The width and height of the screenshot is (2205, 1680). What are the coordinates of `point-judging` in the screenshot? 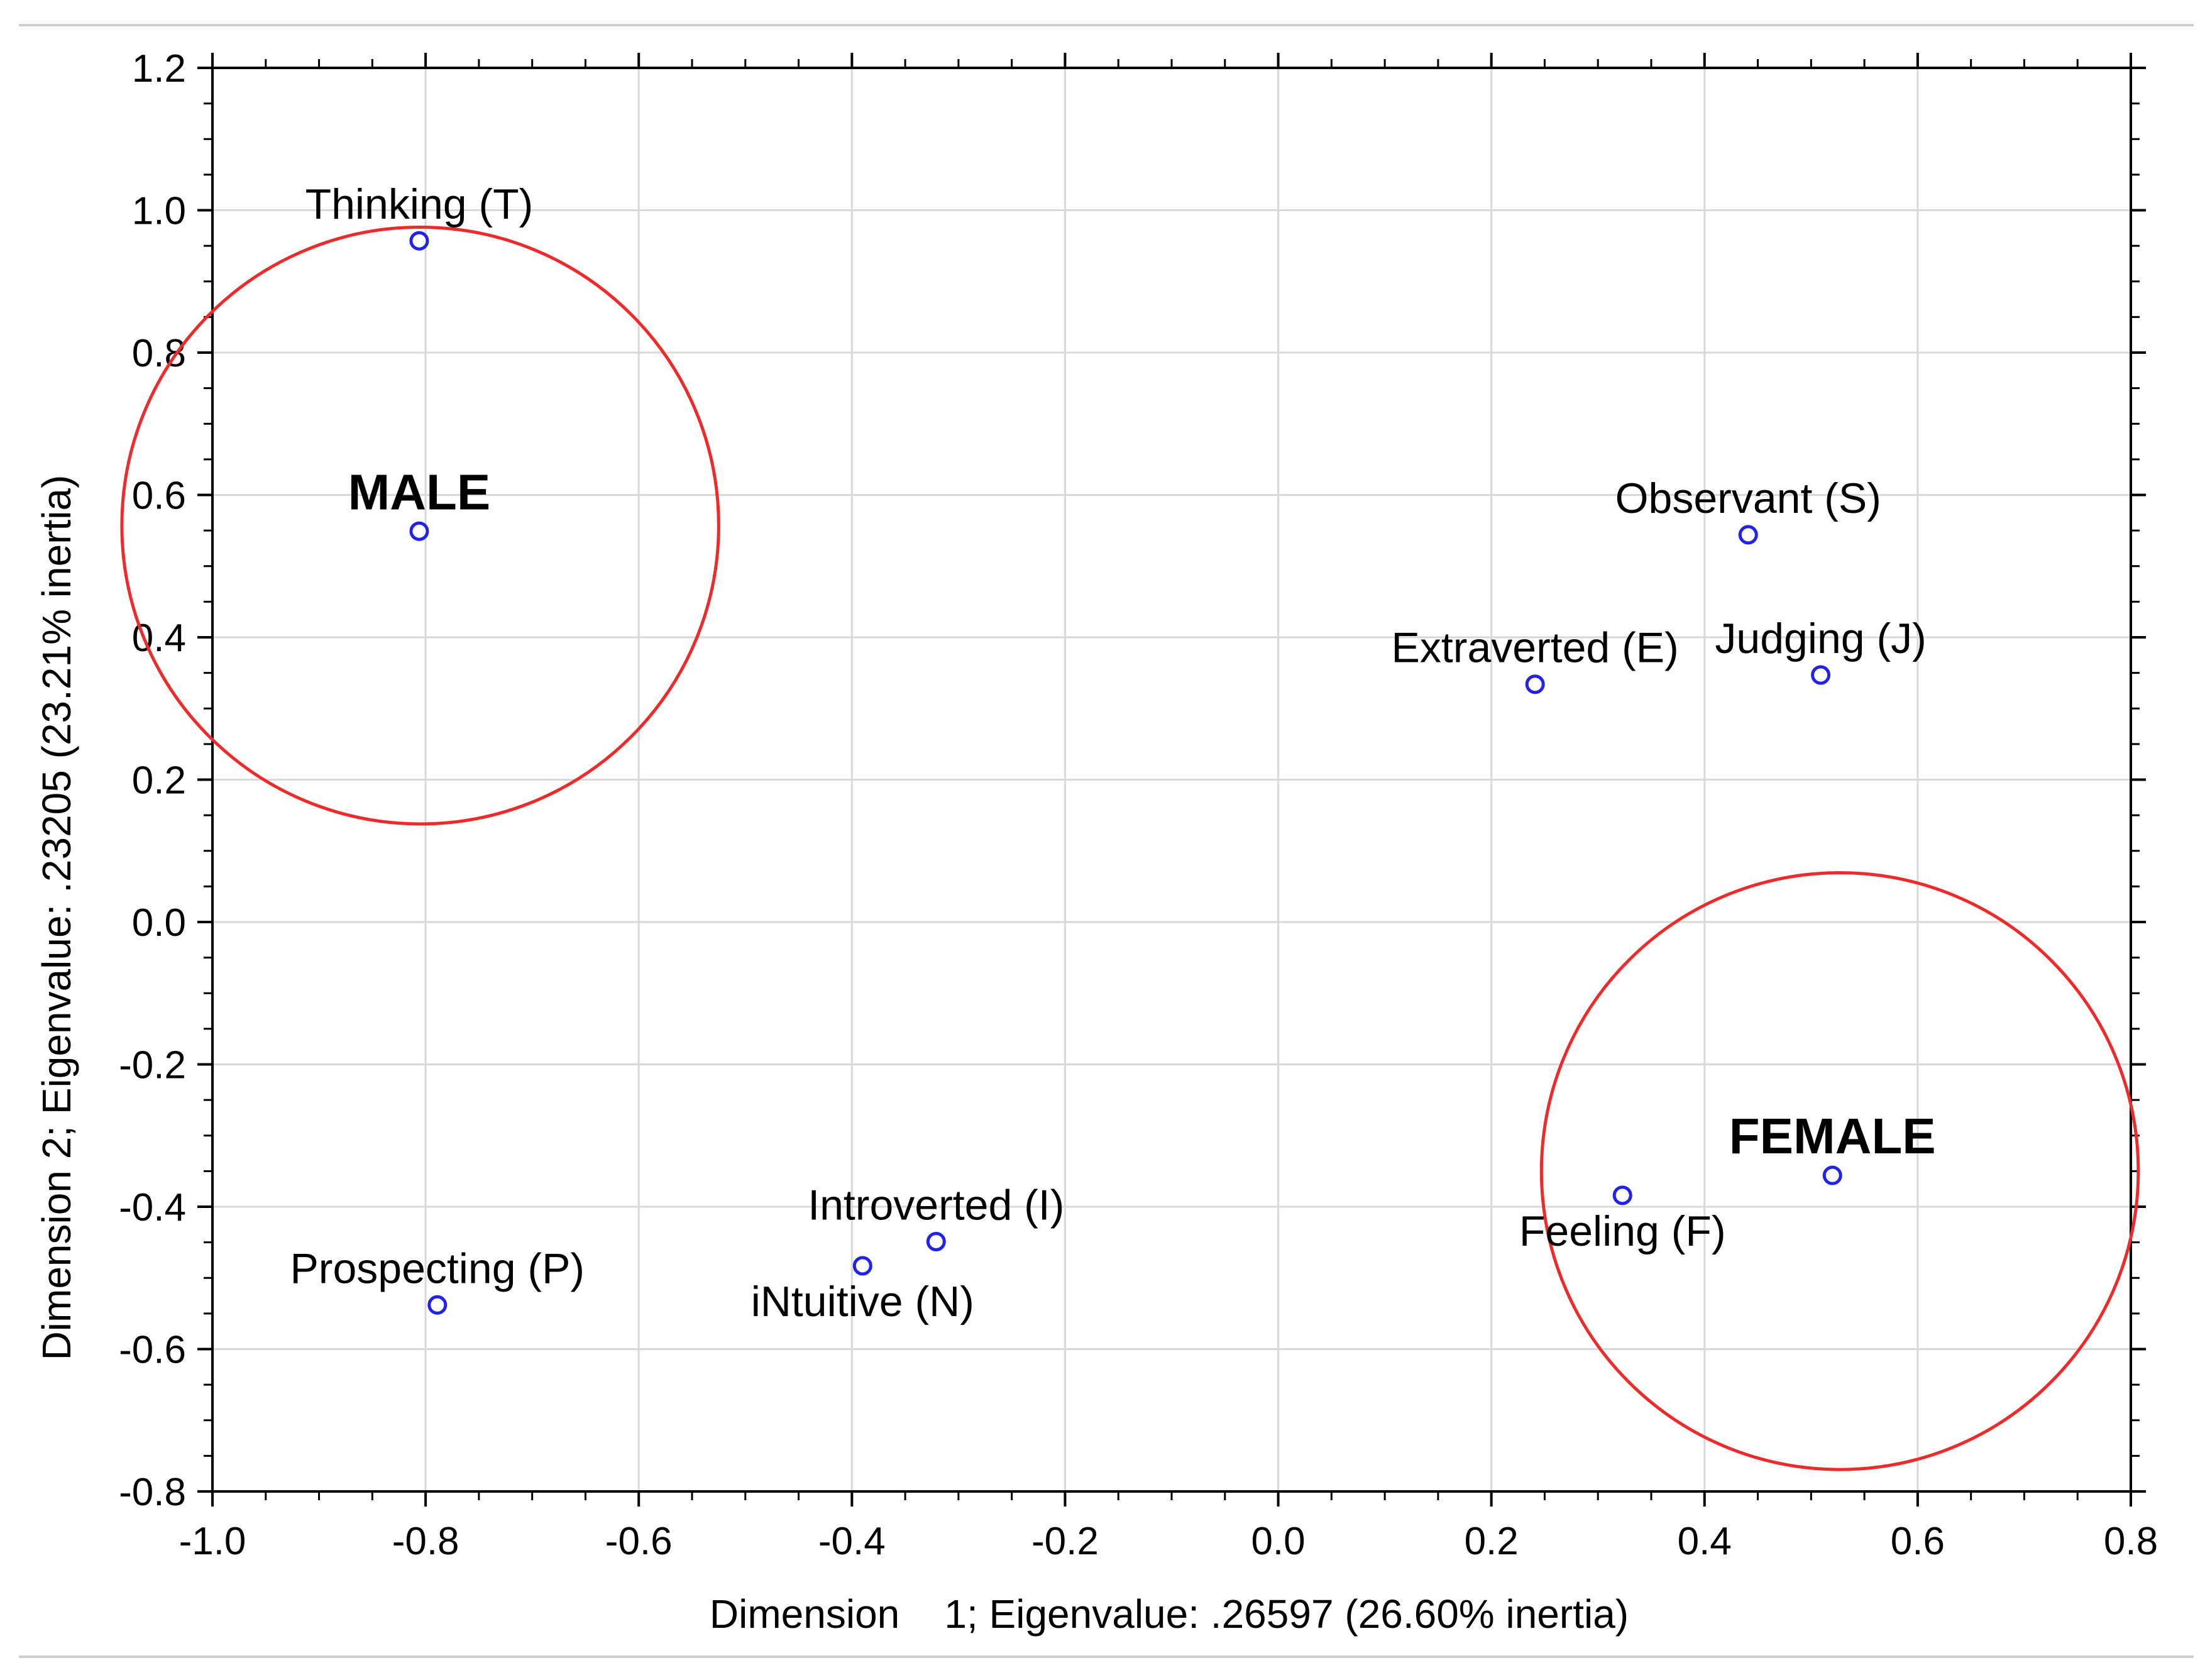 It's located at (1821, 675).